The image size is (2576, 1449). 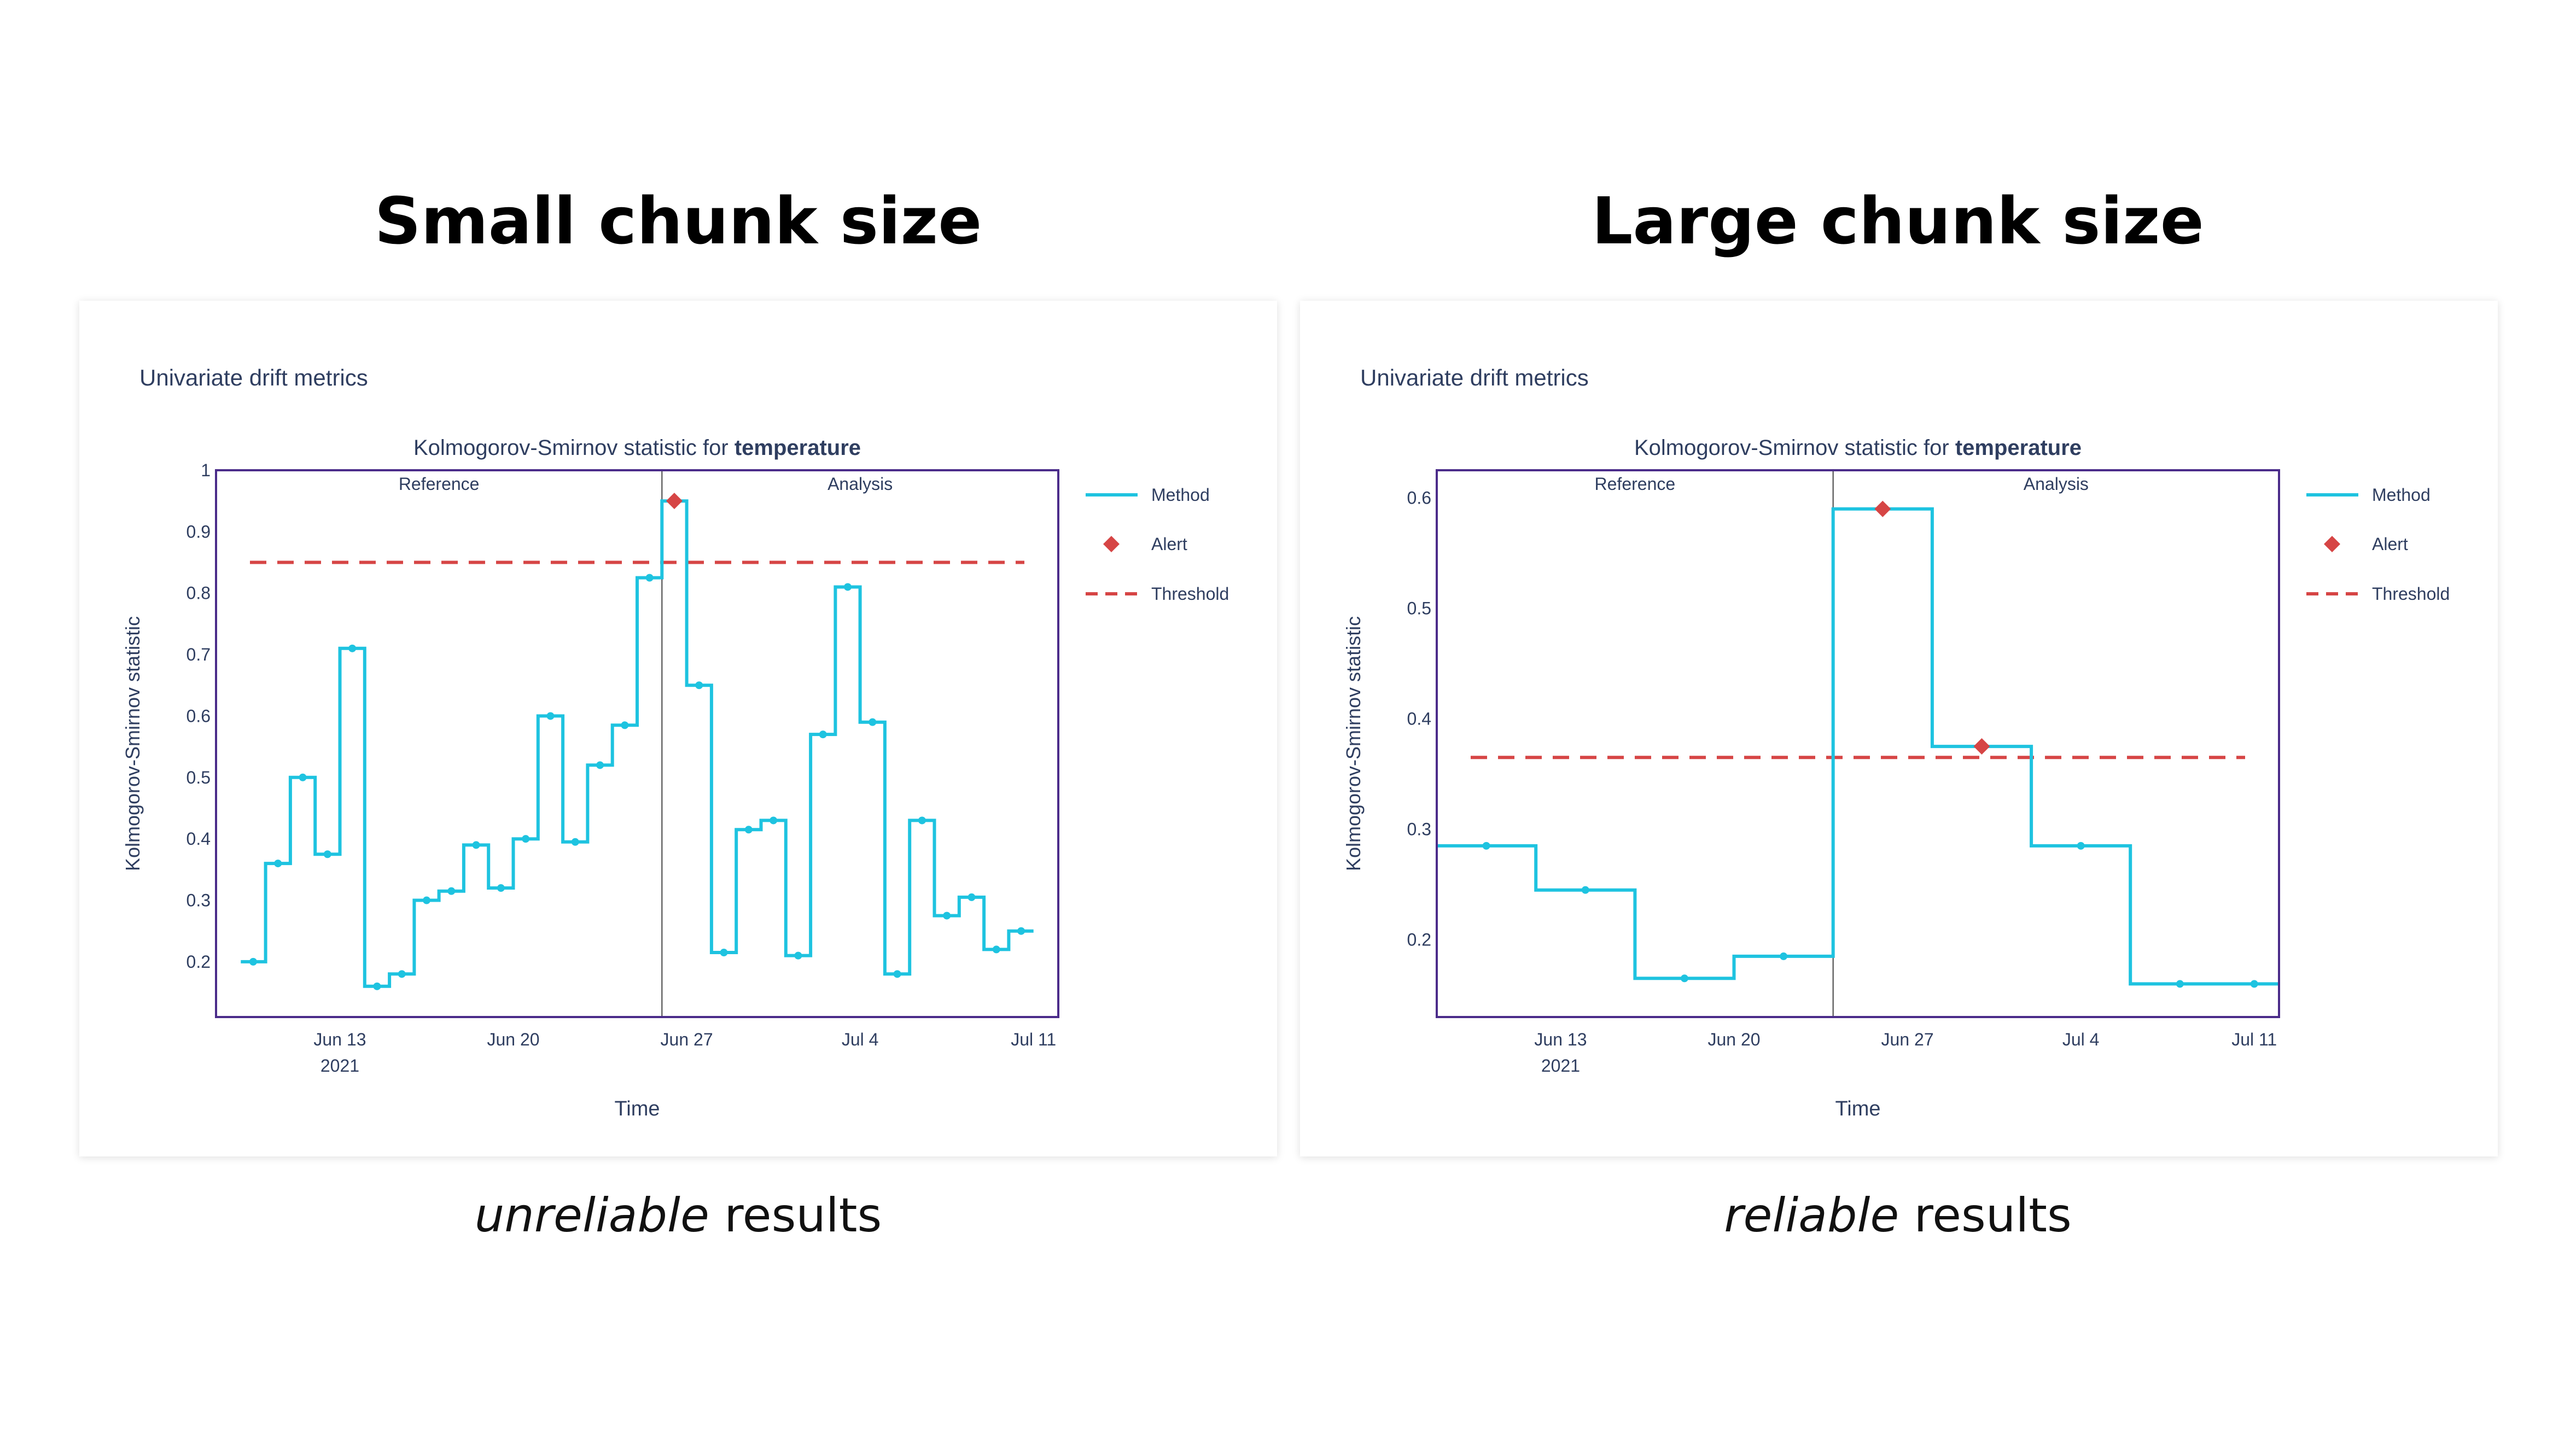 I want to click on y-tick-label: 1, so click(x=206, y=470).